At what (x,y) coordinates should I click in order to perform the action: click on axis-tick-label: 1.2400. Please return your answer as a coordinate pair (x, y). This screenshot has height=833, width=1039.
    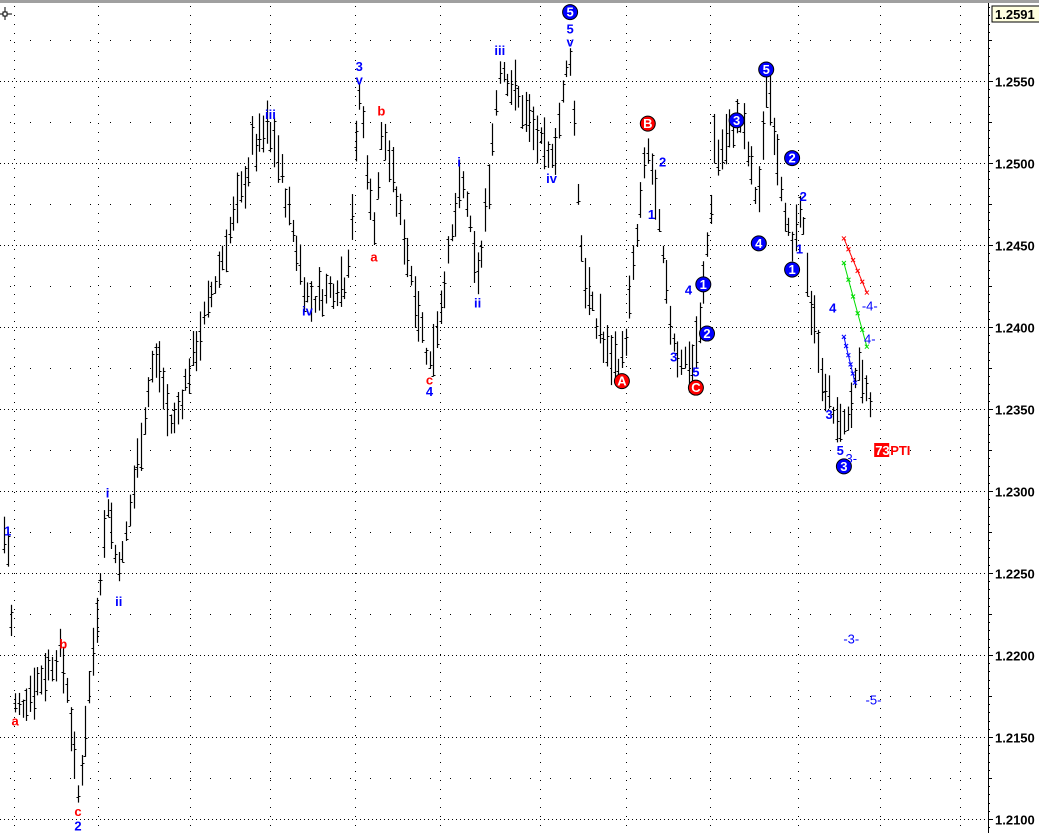
    Looking at the image, I should click on (1015, 328).